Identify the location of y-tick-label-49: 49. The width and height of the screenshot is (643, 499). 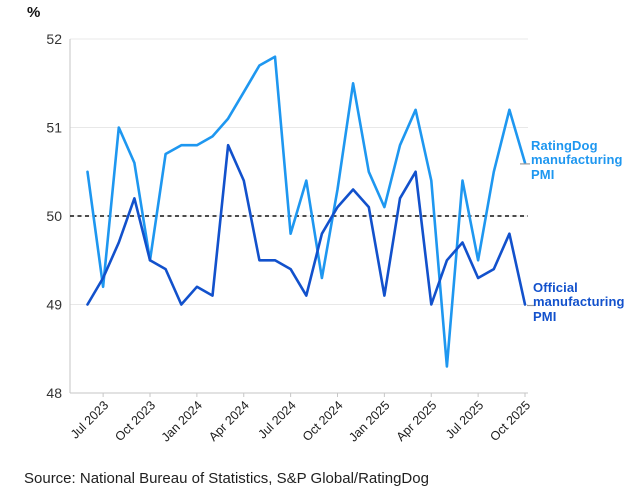
(54, 305).